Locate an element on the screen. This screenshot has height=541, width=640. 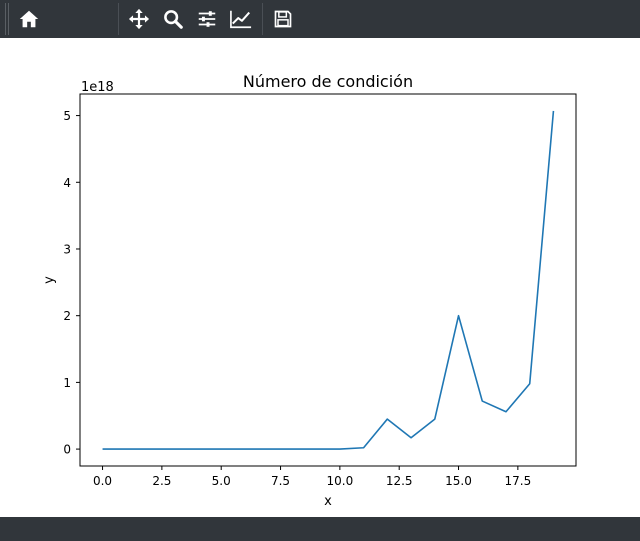
home-button is located at coordinates (29, 19).